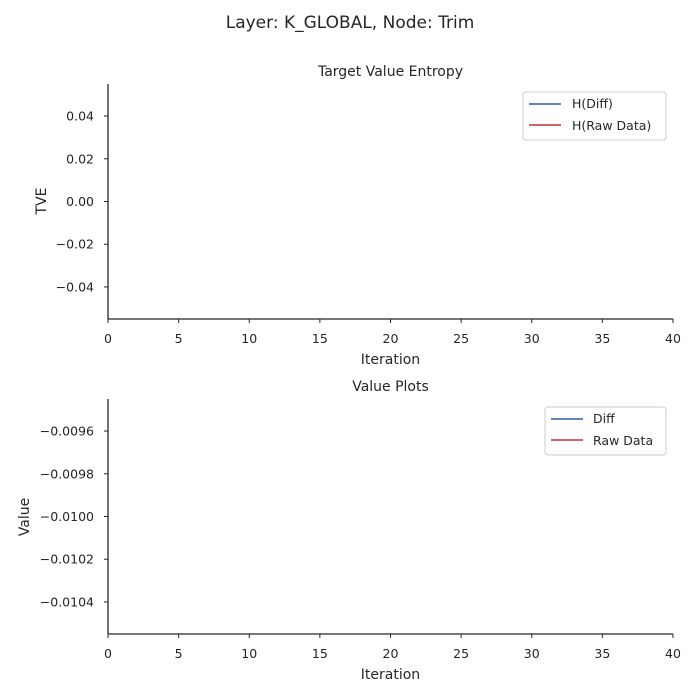 The width and height of the screenshot is (700, 700). I want to click on value-y-tick-label: −0.0100, so click(67, 516).